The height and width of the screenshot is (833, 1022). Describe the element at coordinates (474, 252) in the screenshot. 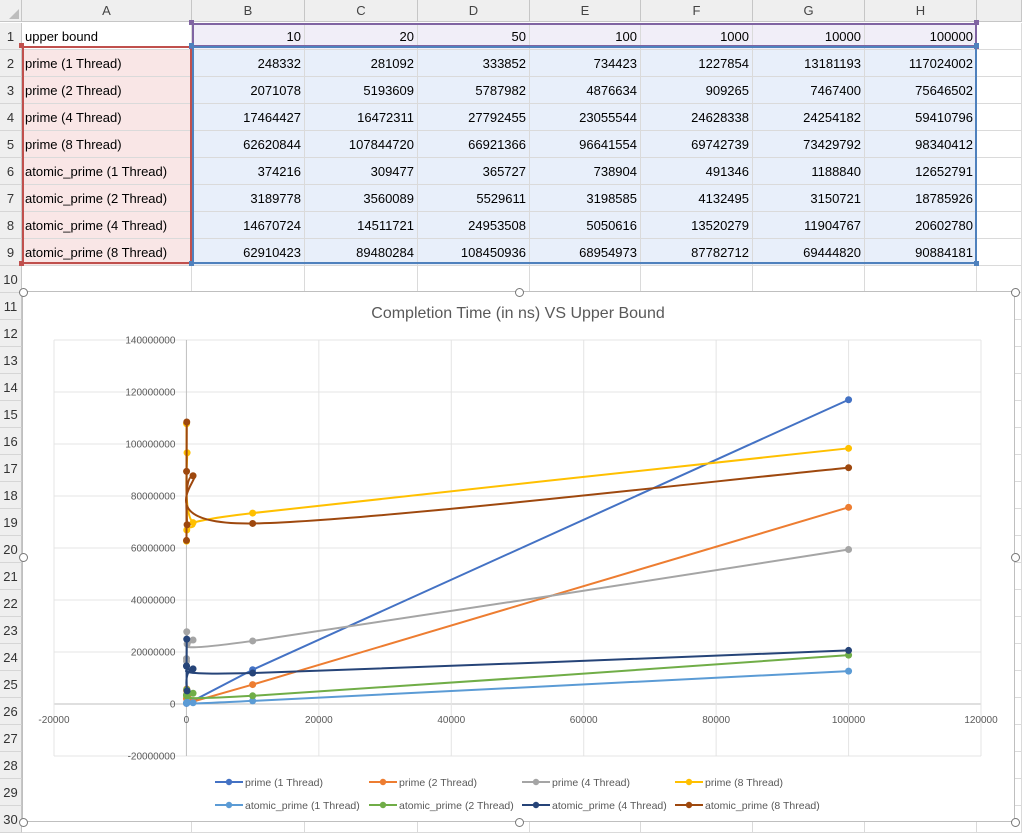

I see `cell-d9: 108450936` at that location.